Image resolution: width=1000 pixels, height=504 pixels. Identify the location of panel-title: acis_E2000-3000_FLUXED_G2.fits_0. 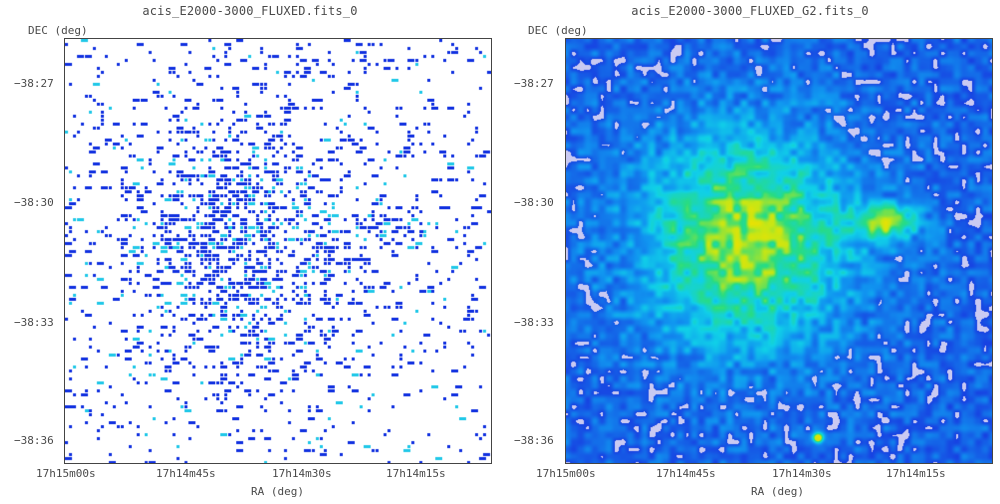
(750, 11).